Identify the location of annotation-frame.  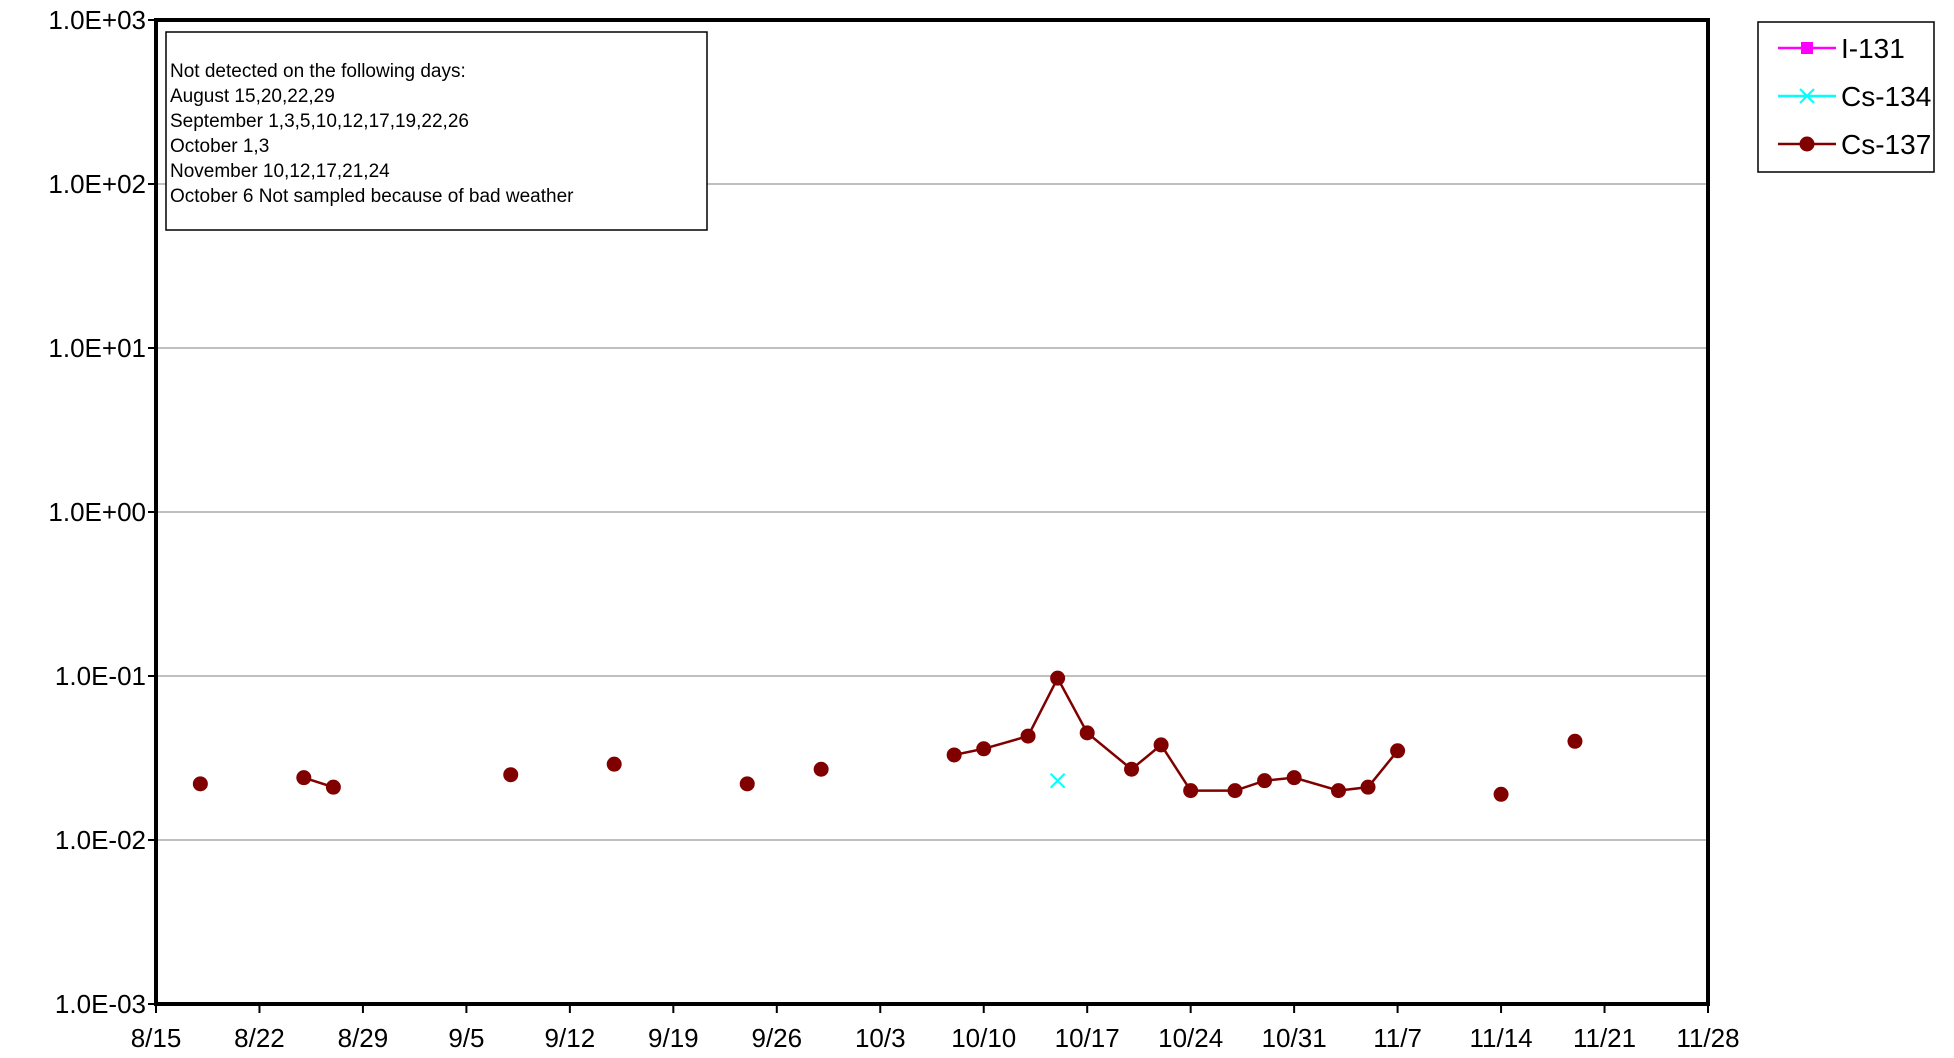
(436, 131).